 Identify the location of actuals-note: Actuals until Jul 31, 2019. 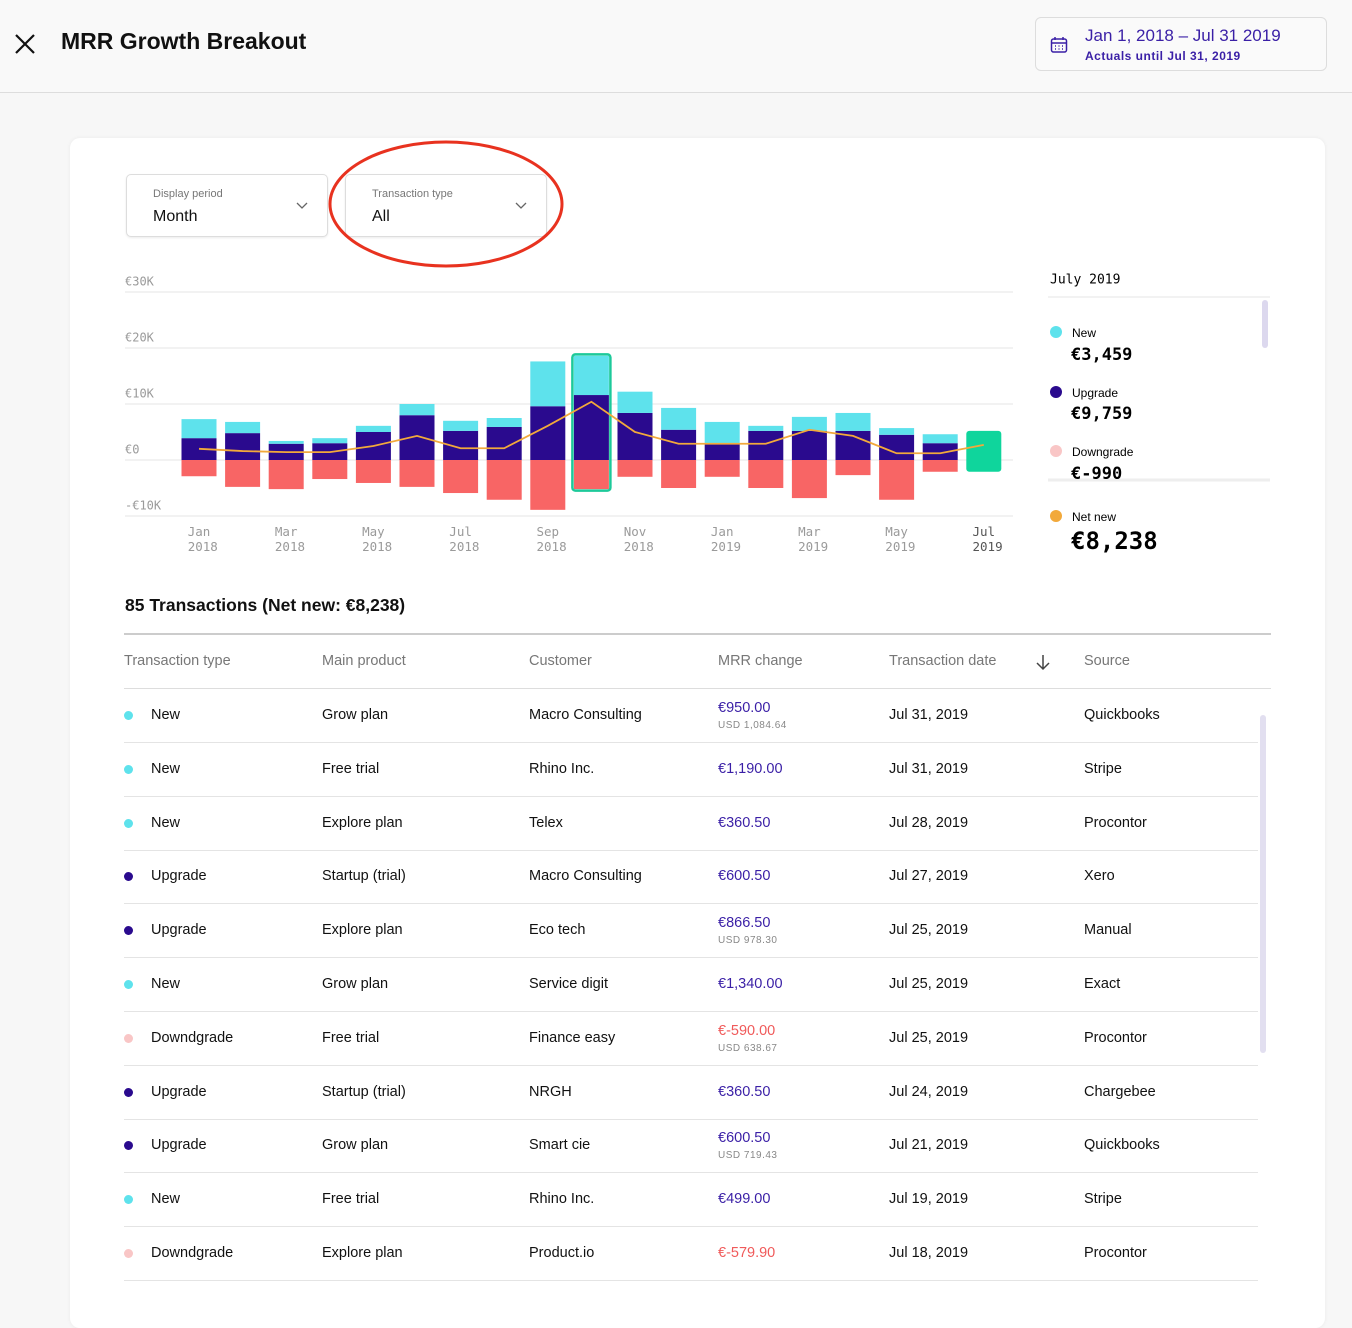
(1163, 56).